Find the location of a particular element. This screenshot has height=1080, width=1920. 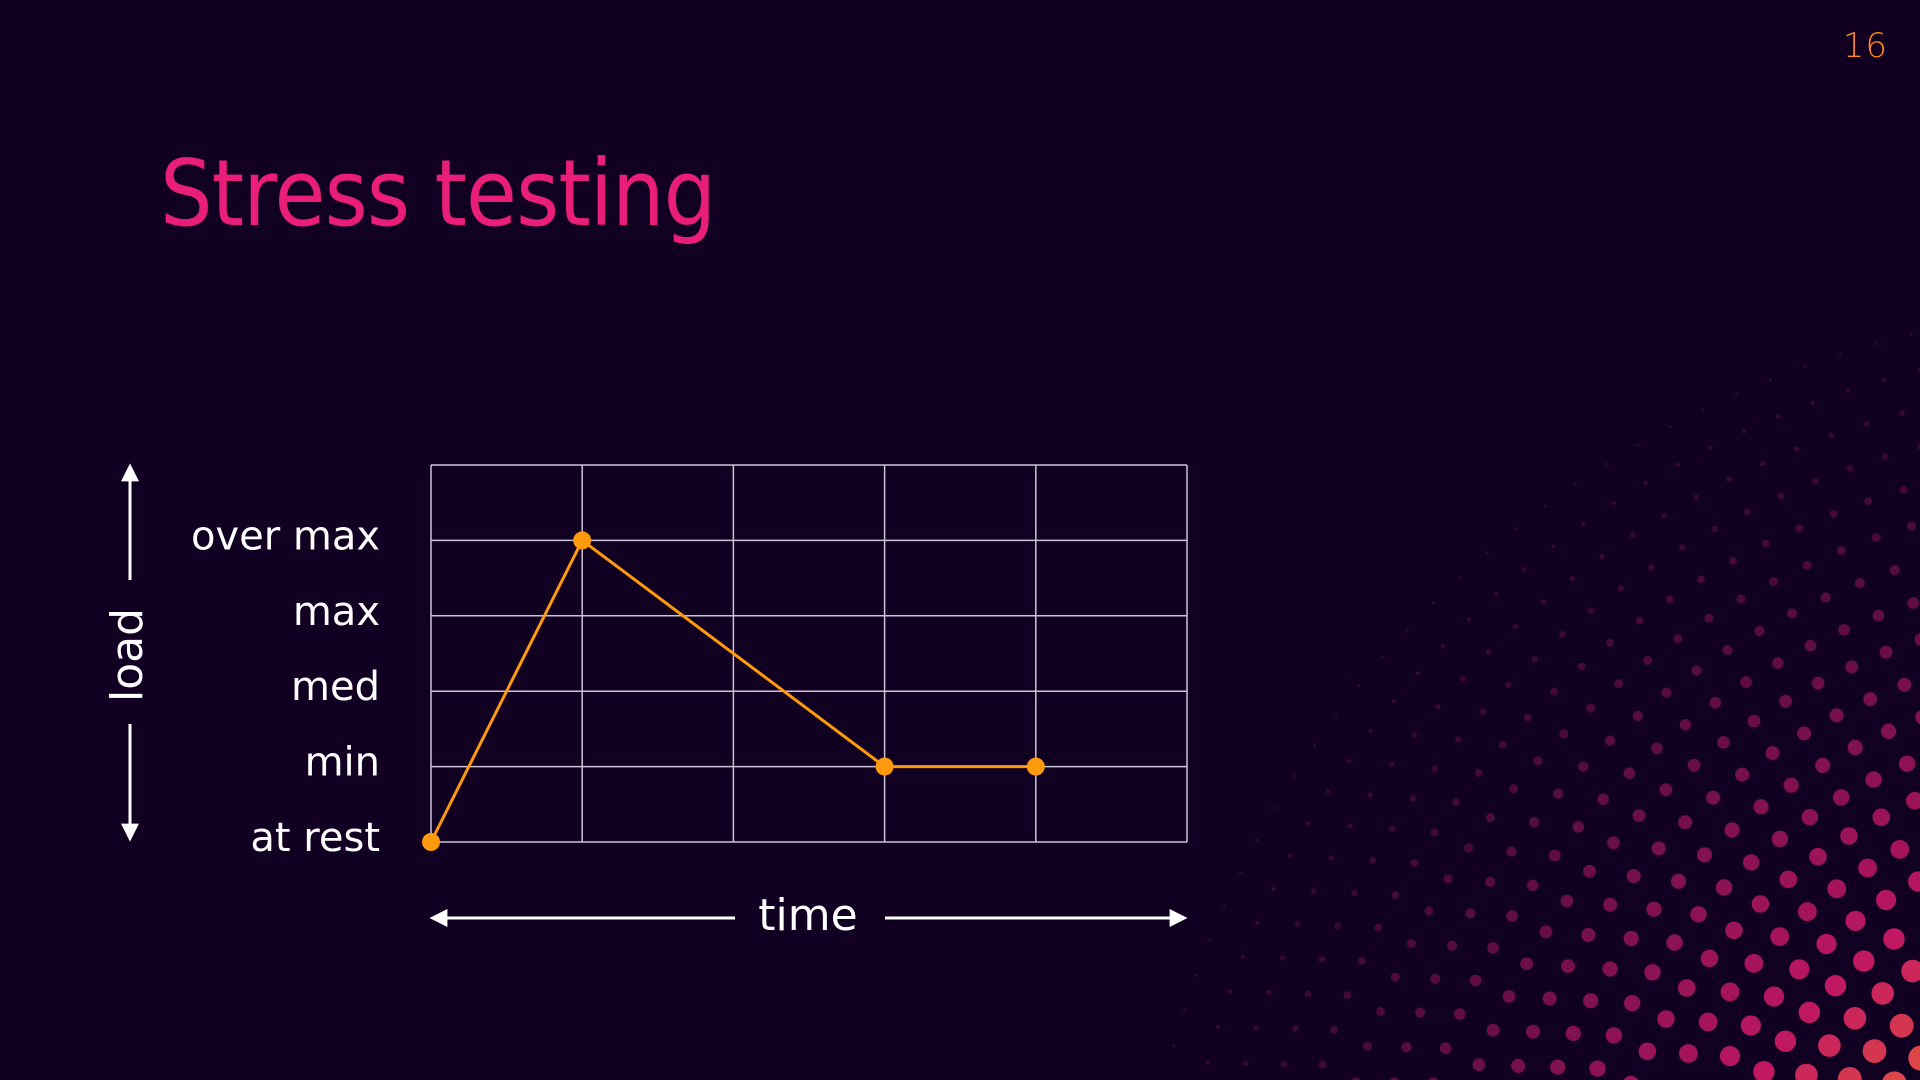

y-tick-label: min is located at coordinates (342, 763).